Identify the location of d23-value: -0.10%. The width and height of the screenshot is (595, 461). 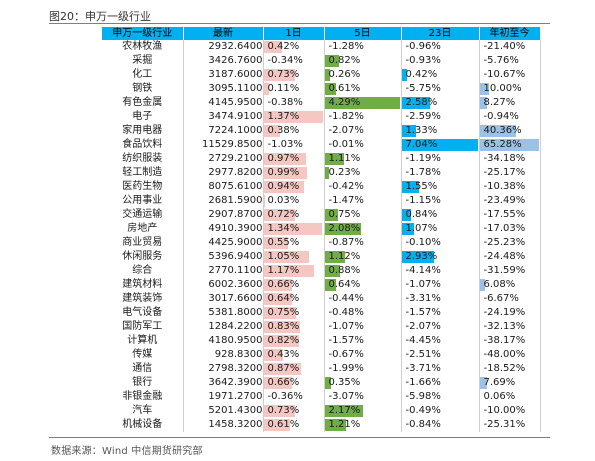
(423, 242).